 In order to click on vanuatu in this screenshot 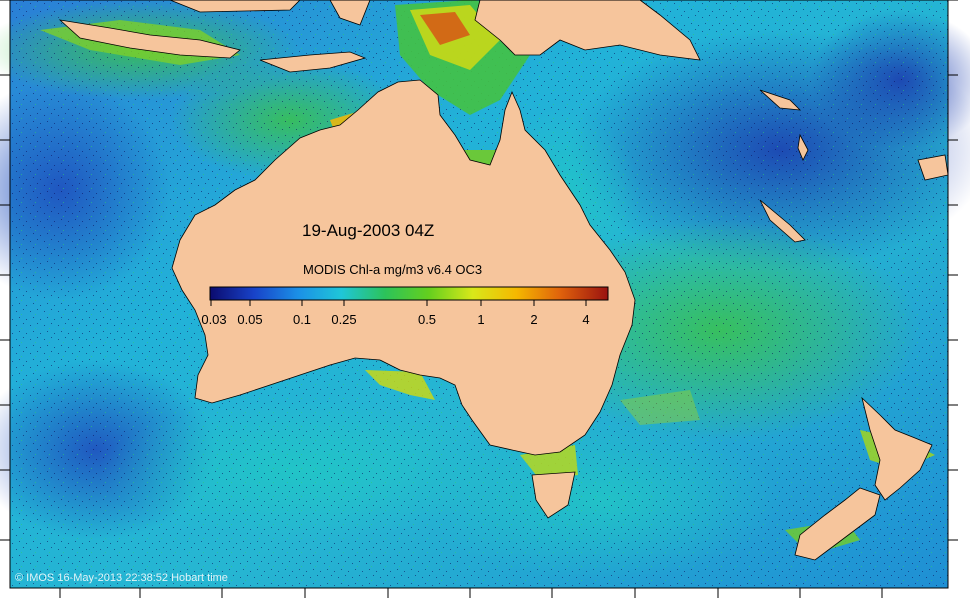, I will do `click(803, 147)`.